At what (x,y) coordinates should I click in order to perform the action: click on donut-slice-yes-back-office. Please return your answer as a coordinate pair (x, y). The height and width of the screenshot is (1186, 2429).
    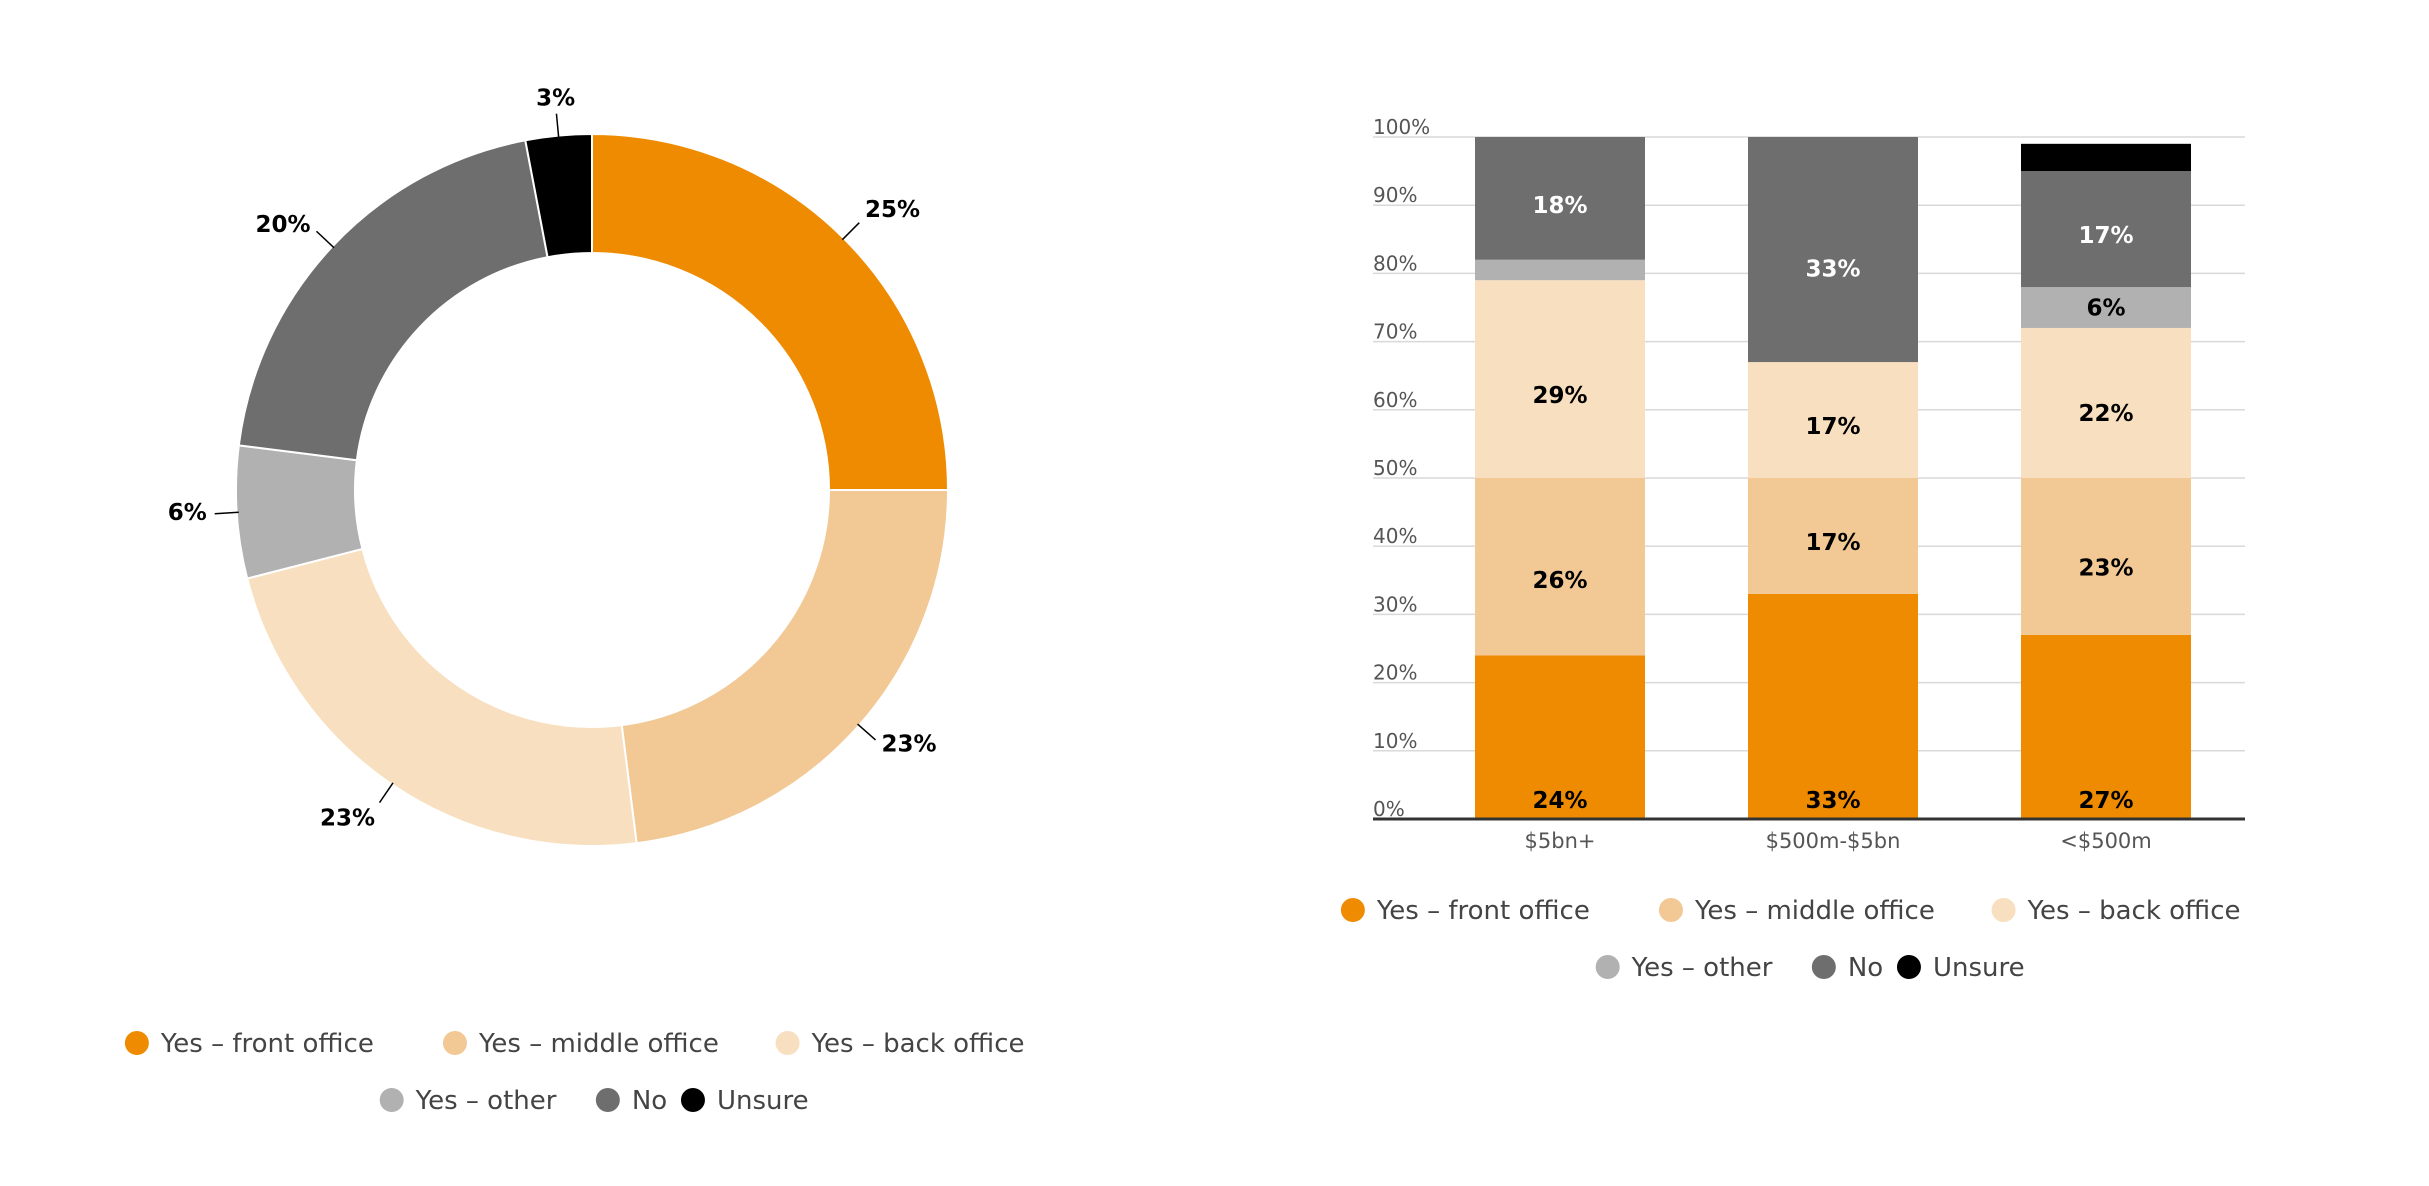
    Looking at the image, I should click on (441, 697).